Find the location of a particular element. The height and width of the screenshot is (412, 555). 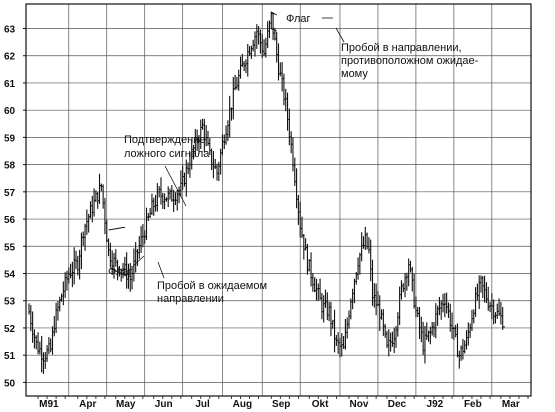

y-tick-label: 52 is located at coordinates (10, 329).